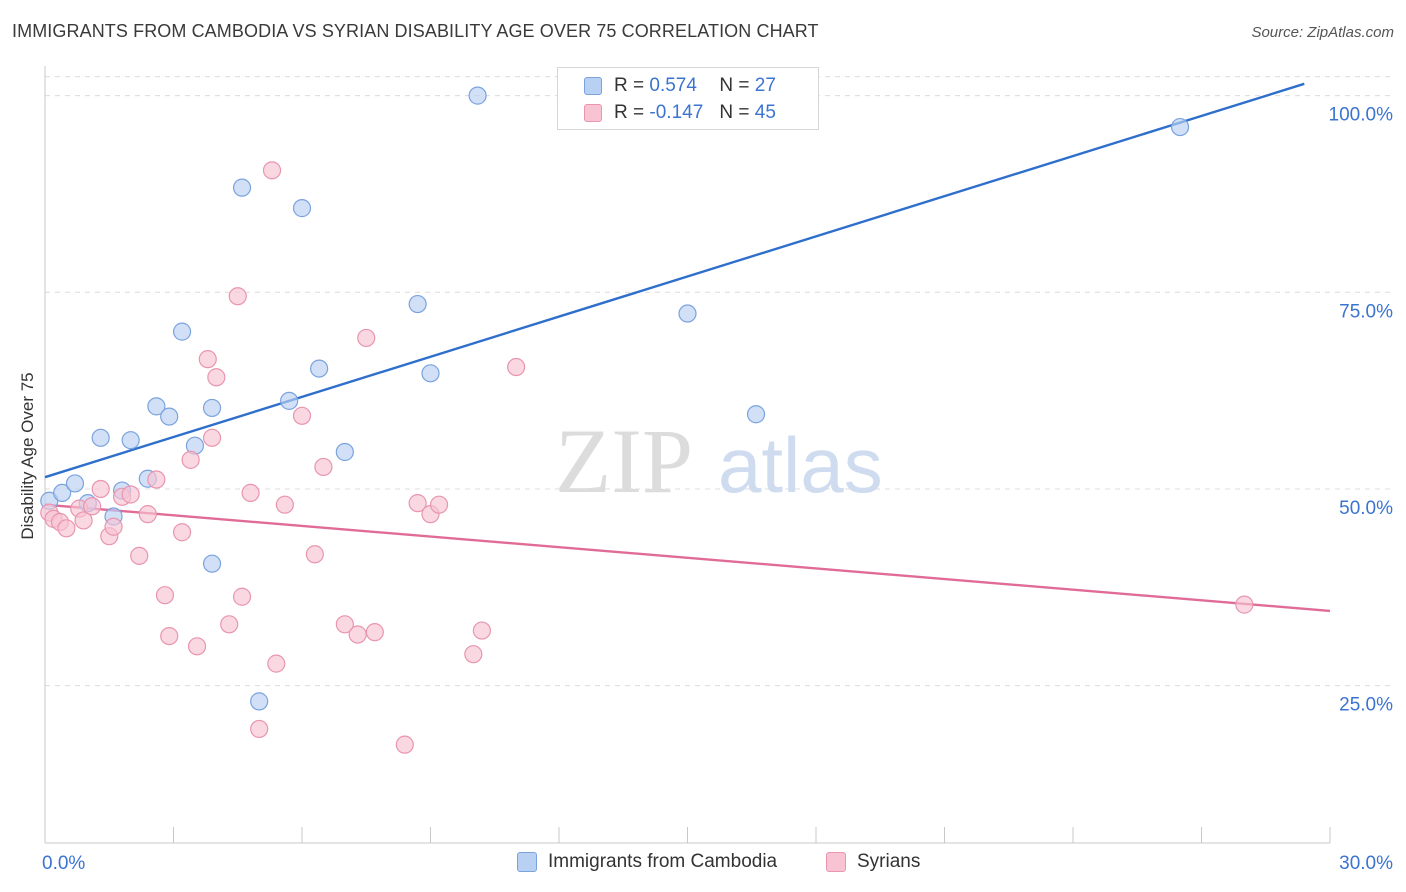 This screenshot has height=892, width=1406. I want to click on bottom-legend-cambodia: Immigrants from Cambodia, so click(647, 862).